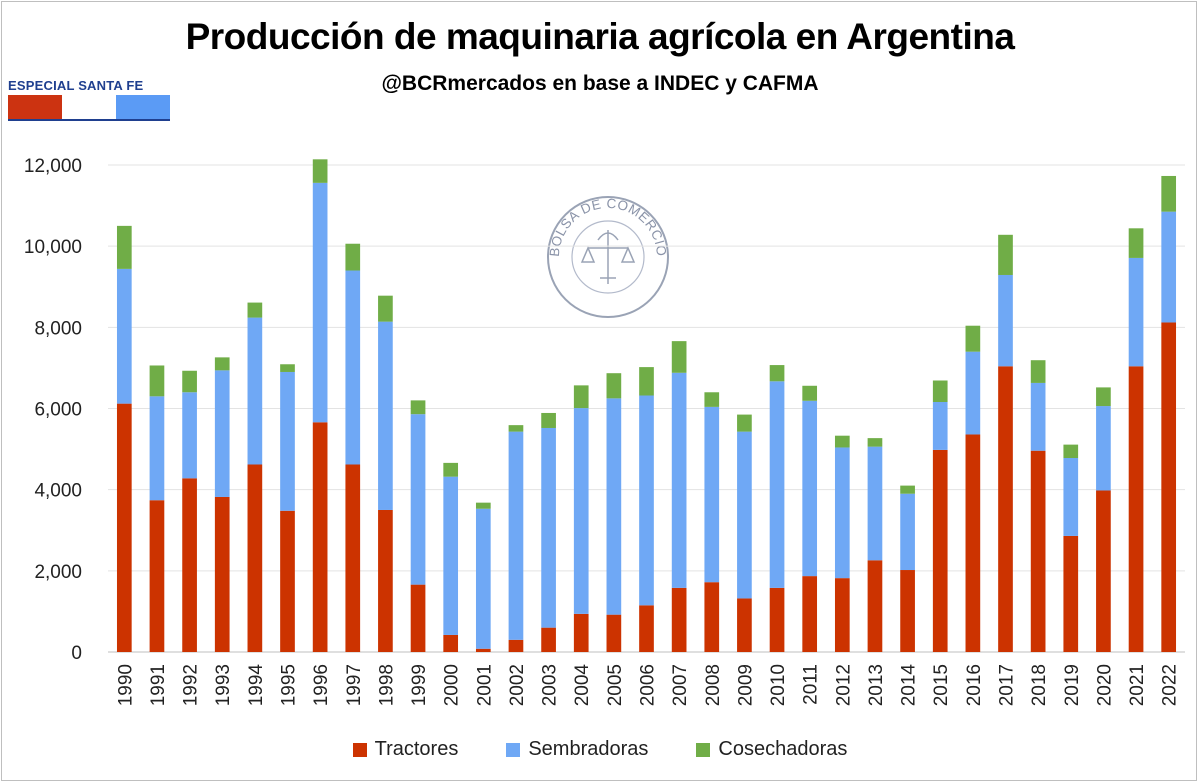 Image resolution: width=1200 pixels, height=784 pixels. Describe the element at coordinates (1005, 254) in the screenshot. I see `bar-cosechadoras-2017` at that location.